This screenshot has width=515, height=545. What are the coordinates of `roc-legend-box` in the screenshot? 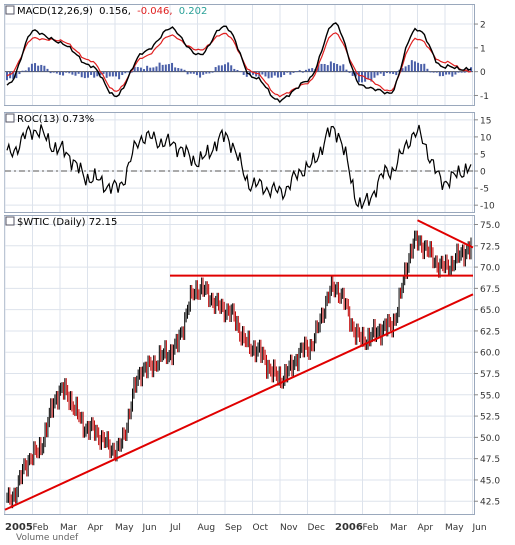 It's located at (10, 118).